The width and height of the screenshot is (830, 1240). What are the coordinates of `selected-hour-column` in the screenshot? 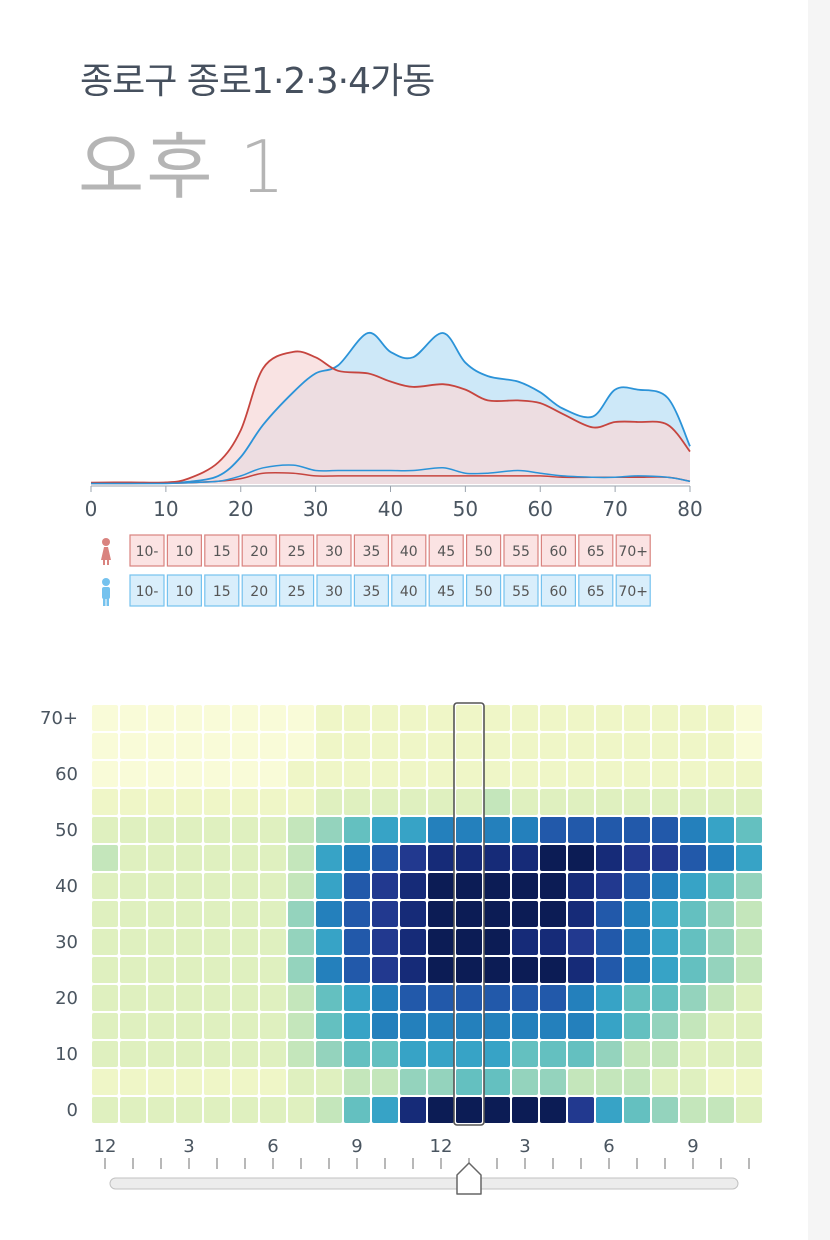 It's located at (469, 914).